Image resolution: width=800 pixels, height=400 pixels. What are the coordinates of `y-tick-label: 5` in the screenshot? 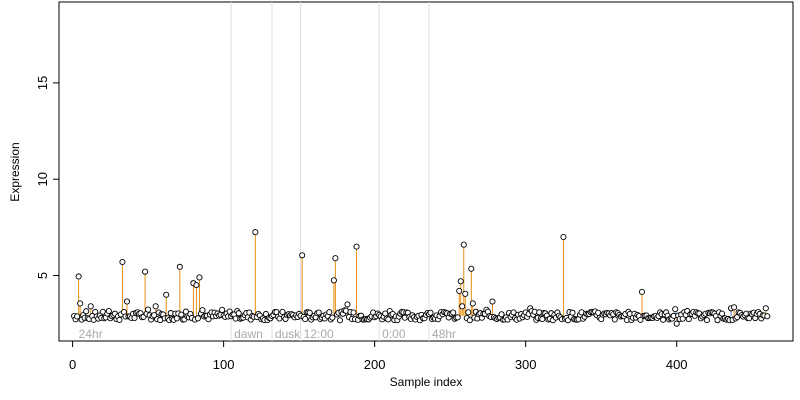 It's located at (42, 275).